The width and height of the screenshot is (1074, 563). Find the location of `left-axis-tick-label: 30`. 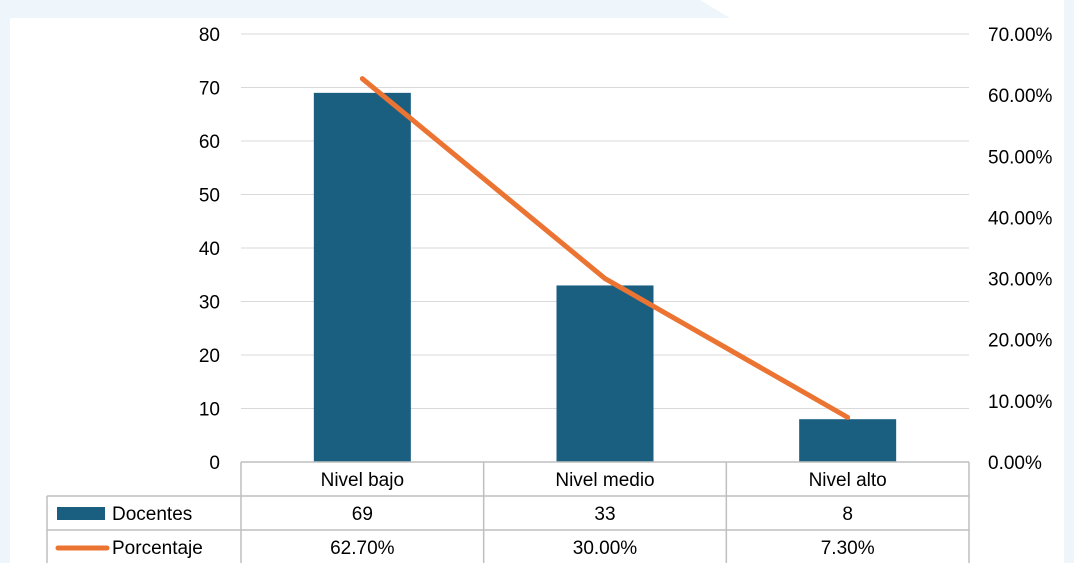

left-axis-tick-label: 30 is located at coordinates (209, 303).